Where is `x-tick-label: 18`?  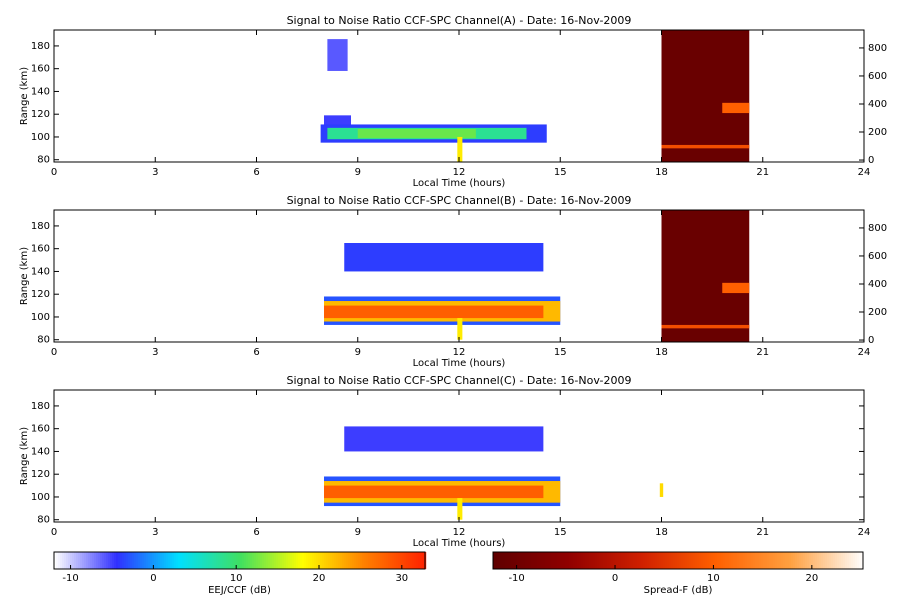
x-tick-label: 18 is located at coordinates (661, 172).